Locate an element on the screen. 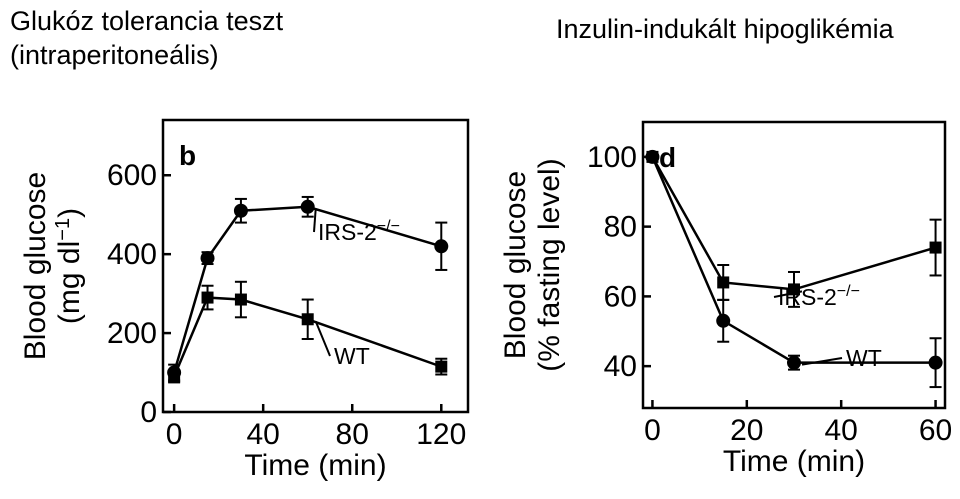 This screenshot has width=960, height=499. y-axis-label-line2: (mg dl−1) is located at coordinates (69, 266).